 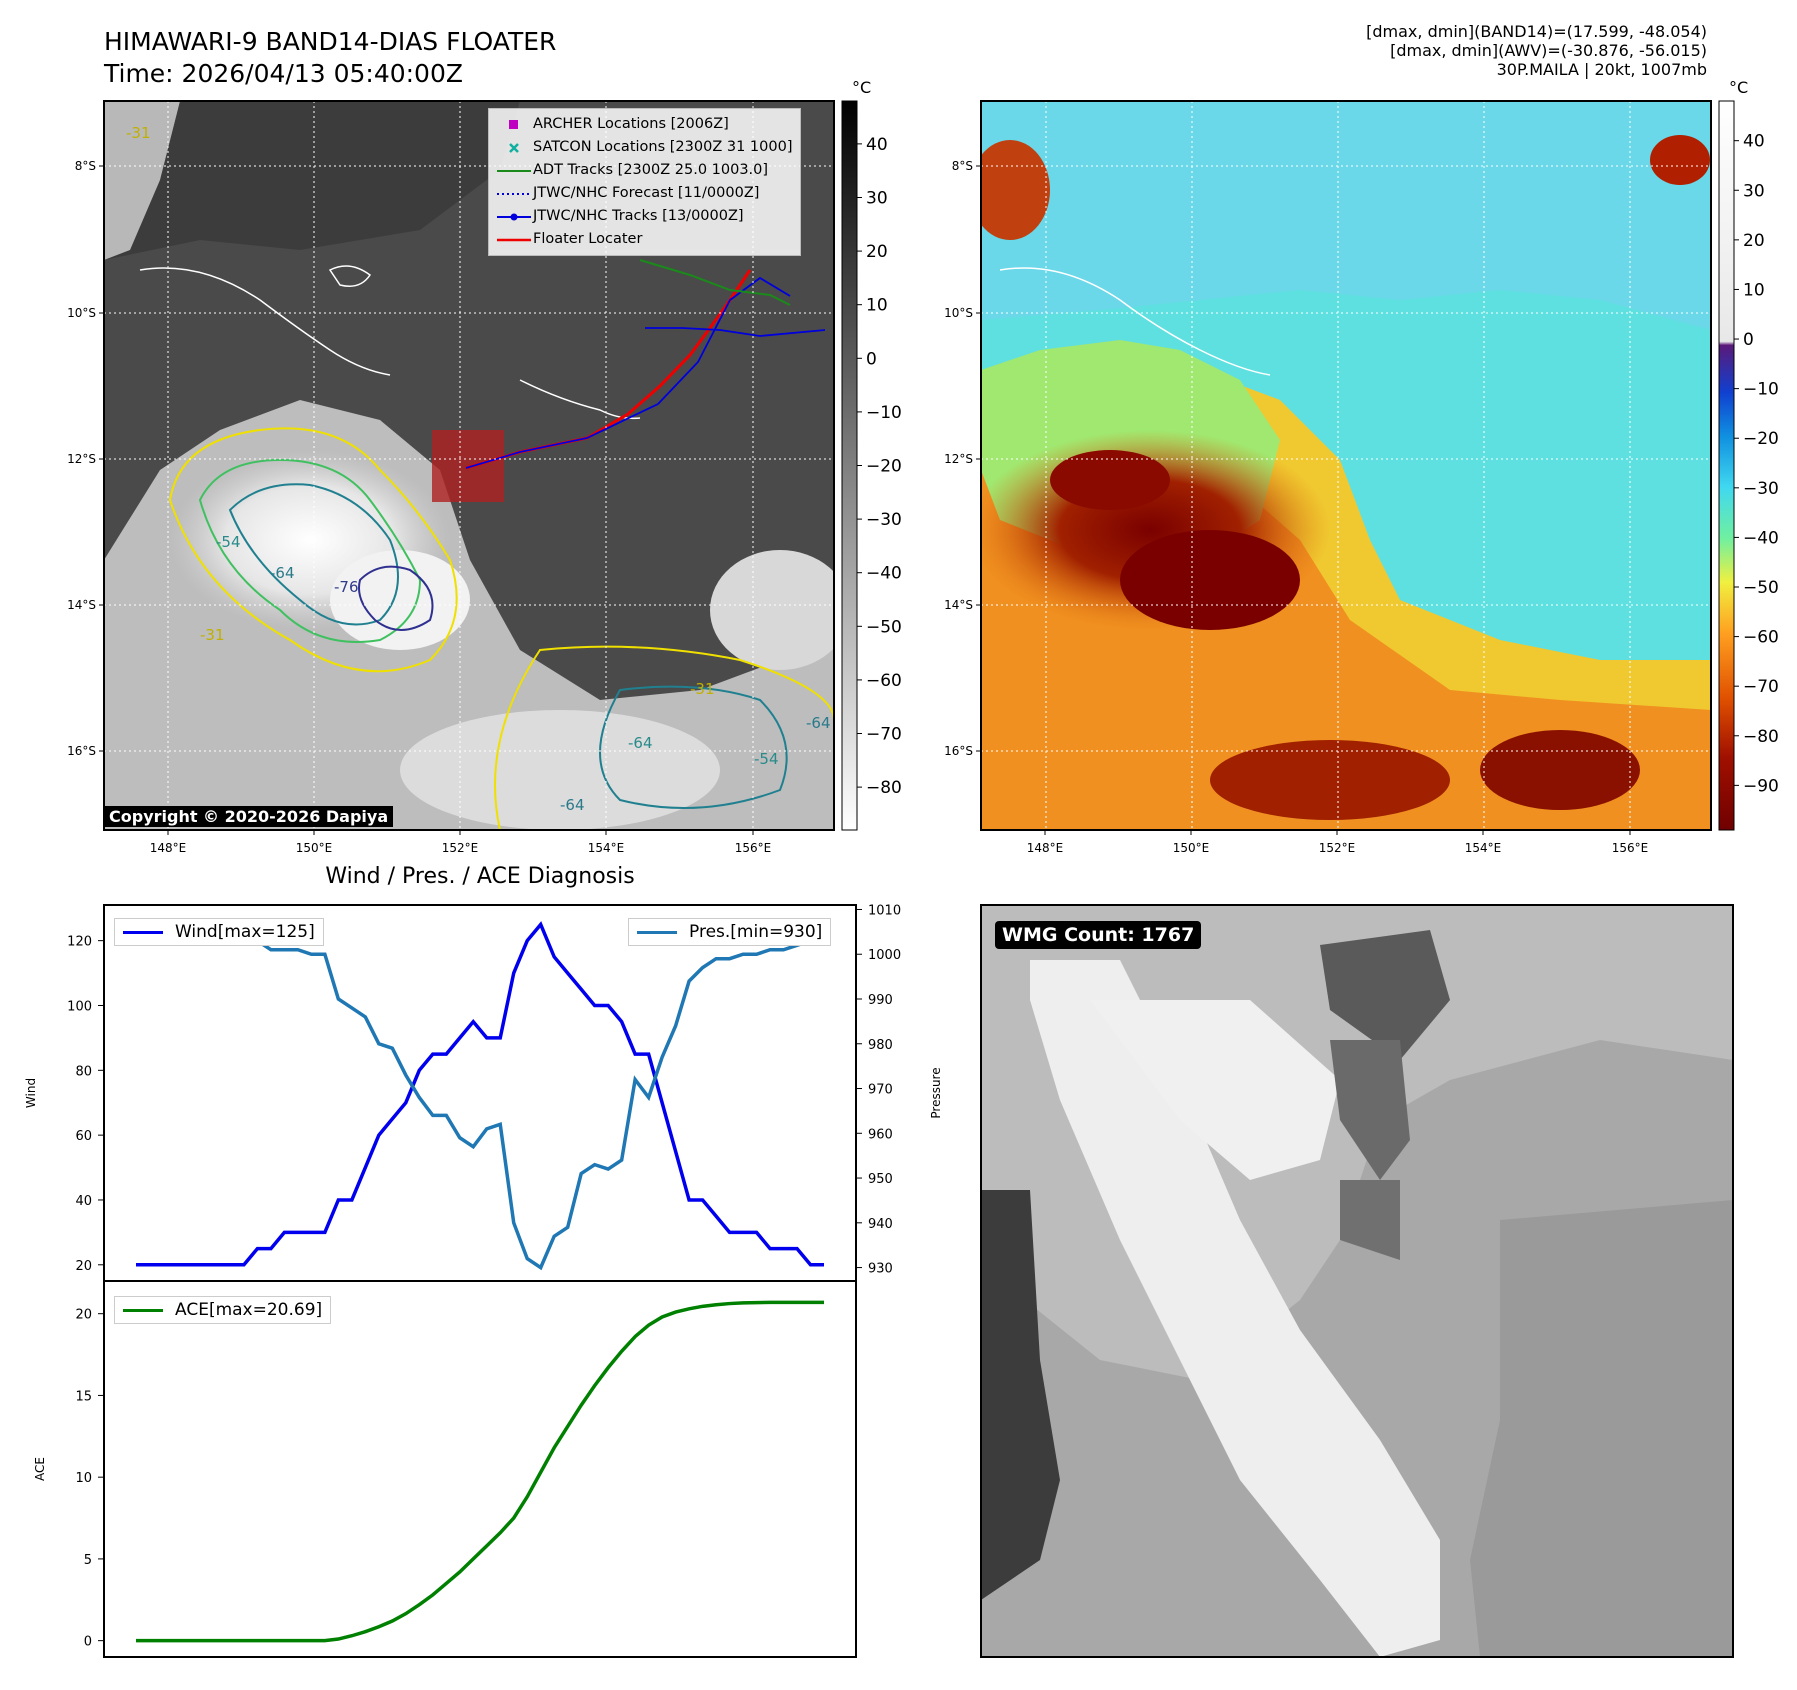 What do you see at coordinates (880, 1179) in the screenshot?
I see `y2-tick-label: 950` at bounding box center [880, 1179].